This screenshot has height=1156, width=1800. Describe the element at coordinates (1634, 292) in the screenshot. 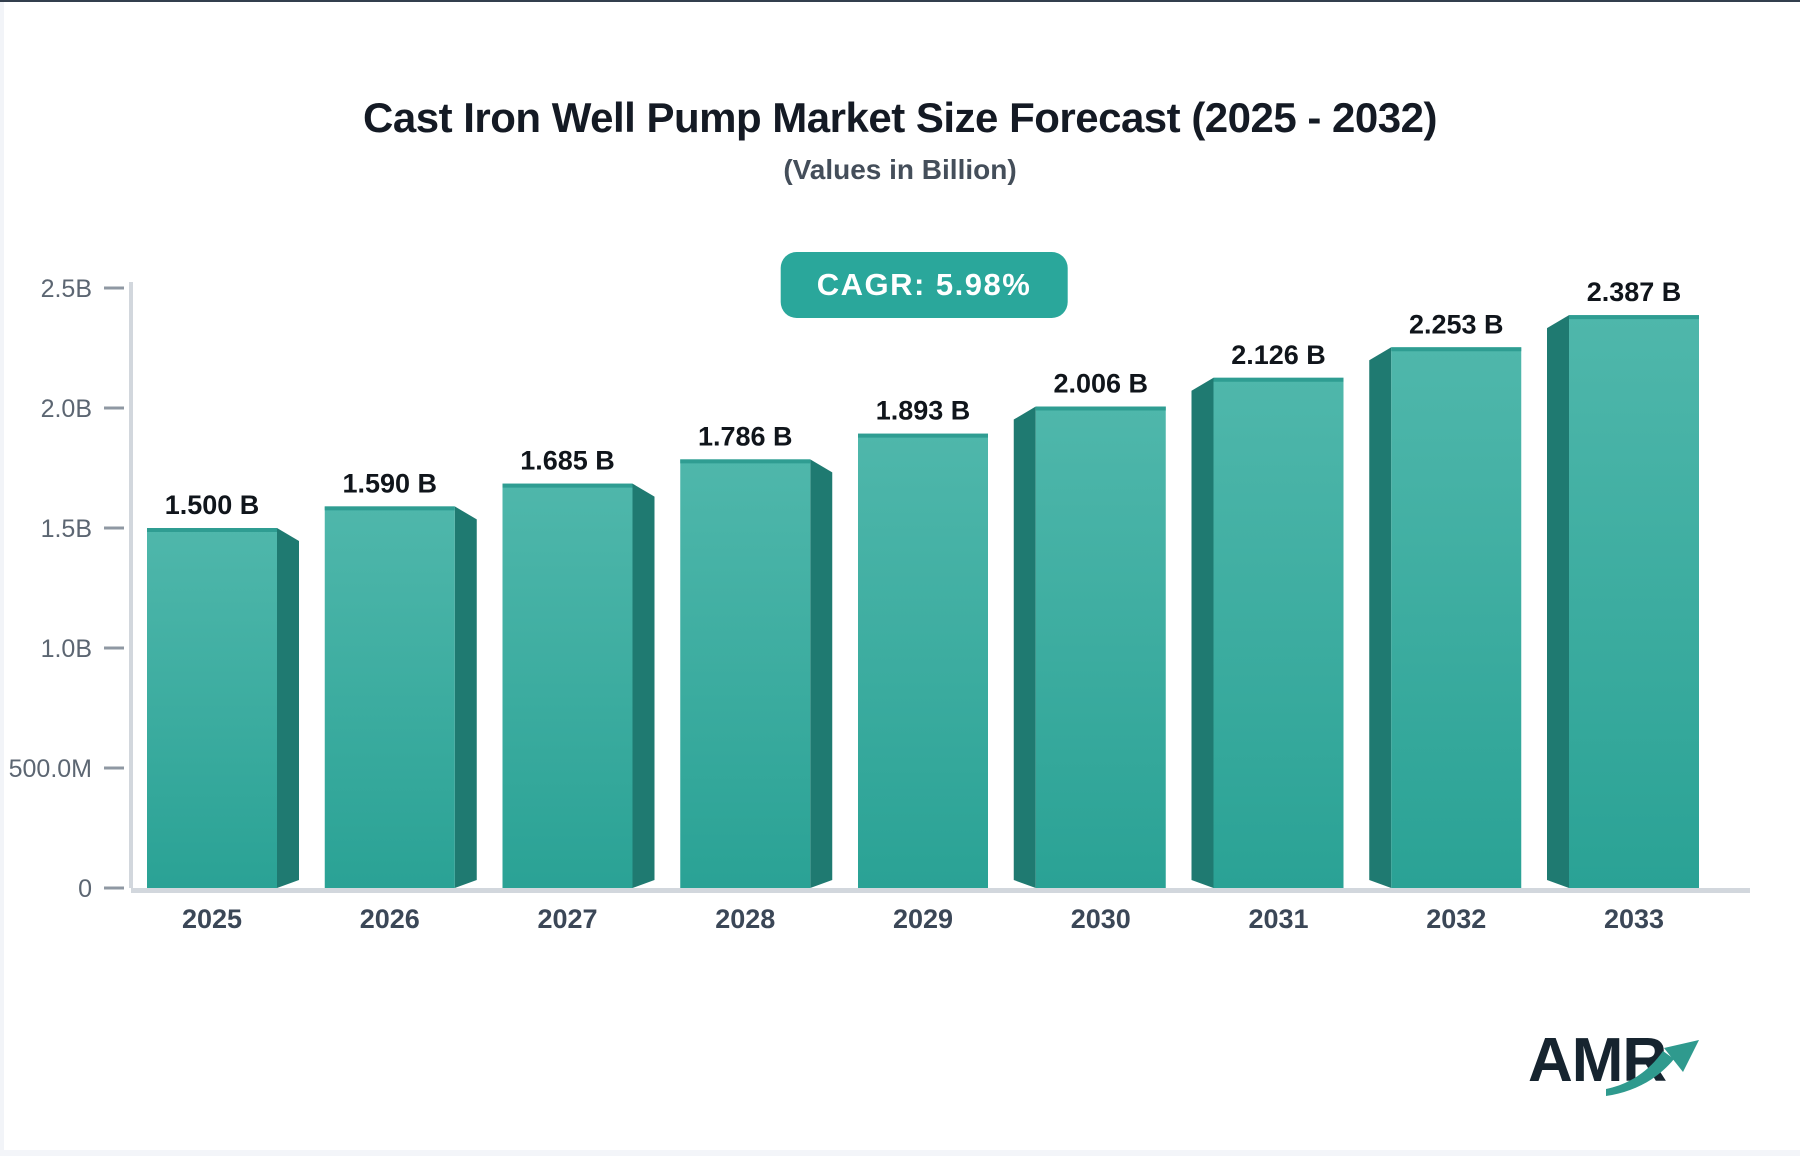

I see `bar-value-label-2033: 2.387 B` at that location.